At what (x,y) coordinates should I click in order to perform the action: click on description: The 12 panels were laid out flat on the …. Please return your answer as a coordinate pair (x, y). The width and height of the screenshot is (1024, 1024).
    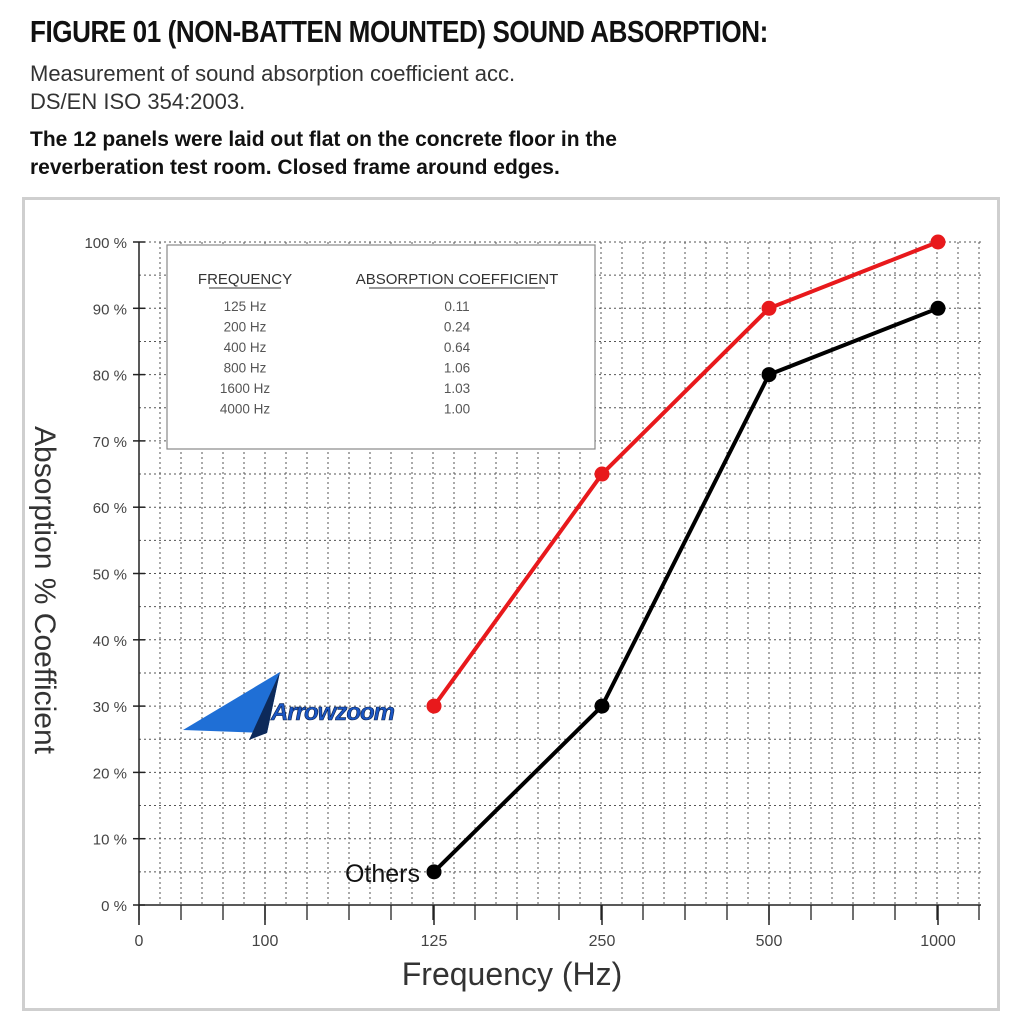
    Looking at the image, I should click on (410, 154).